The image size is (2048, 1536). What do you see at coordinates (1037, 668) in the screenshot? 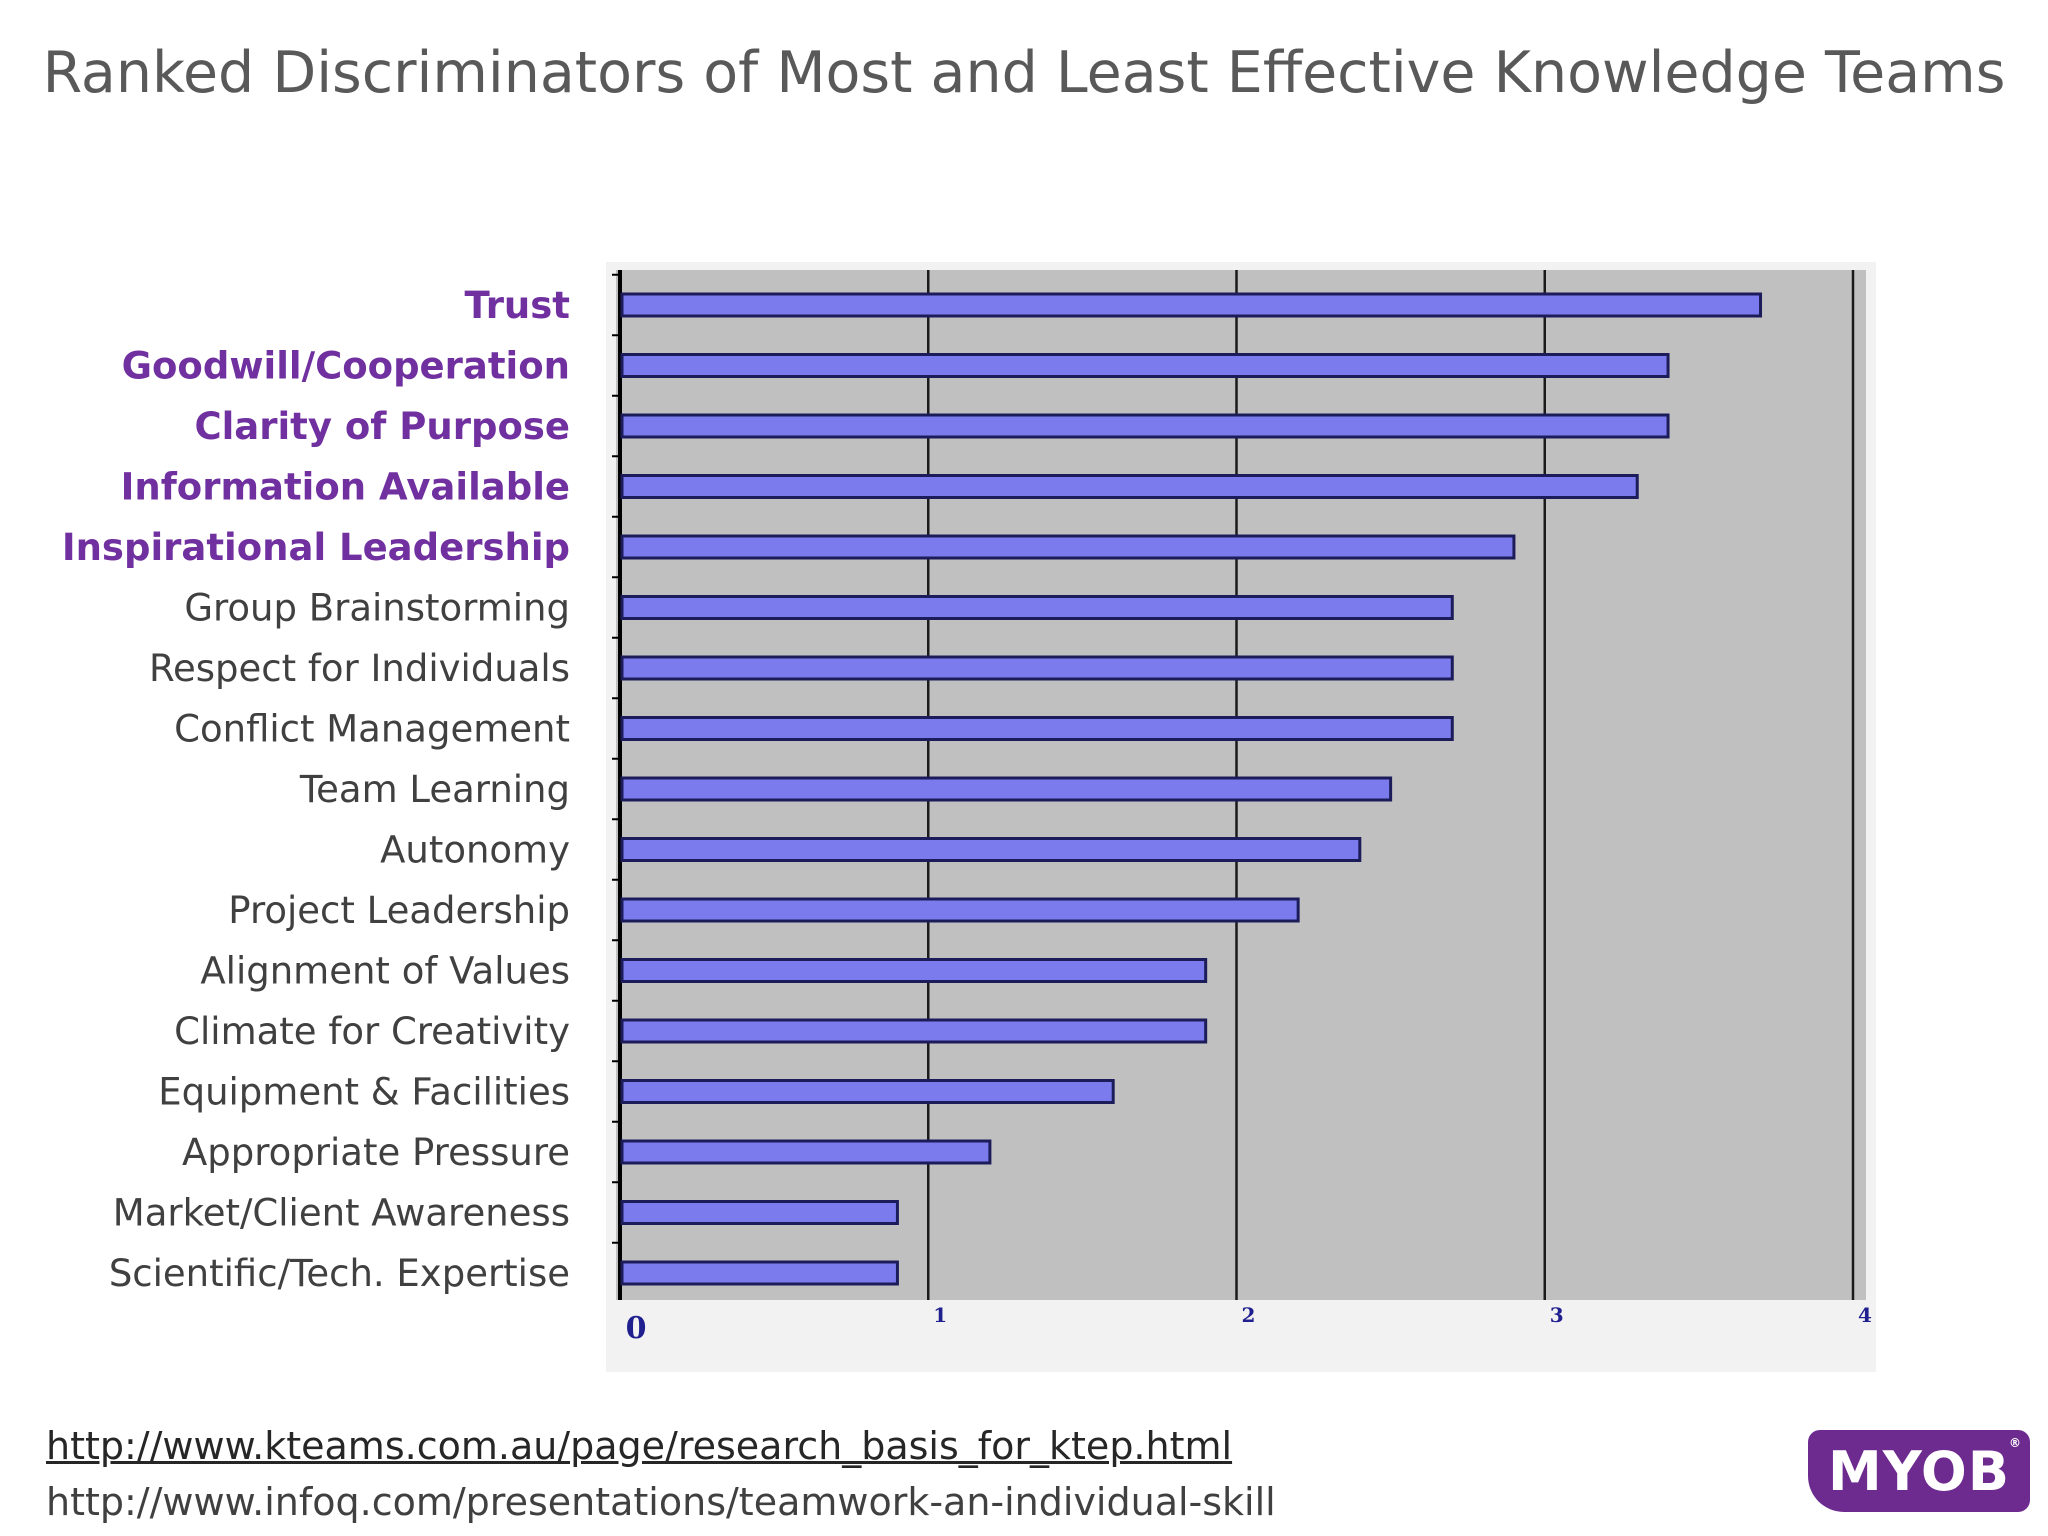
I see `bar-respect-for-individuals` at bounding box center [1037, 668].